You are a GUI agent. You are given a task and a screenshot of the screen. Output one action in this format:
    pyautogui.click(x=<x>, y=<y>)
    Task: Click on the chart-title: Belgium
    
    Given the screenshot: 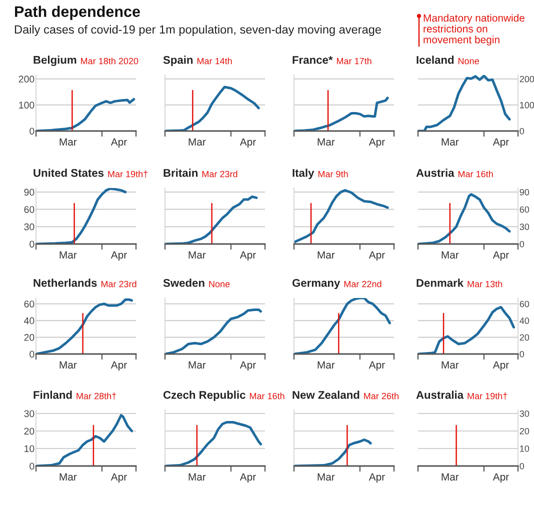 What is the action you would take?
    pyautogui.click(x=55, y=61)
    